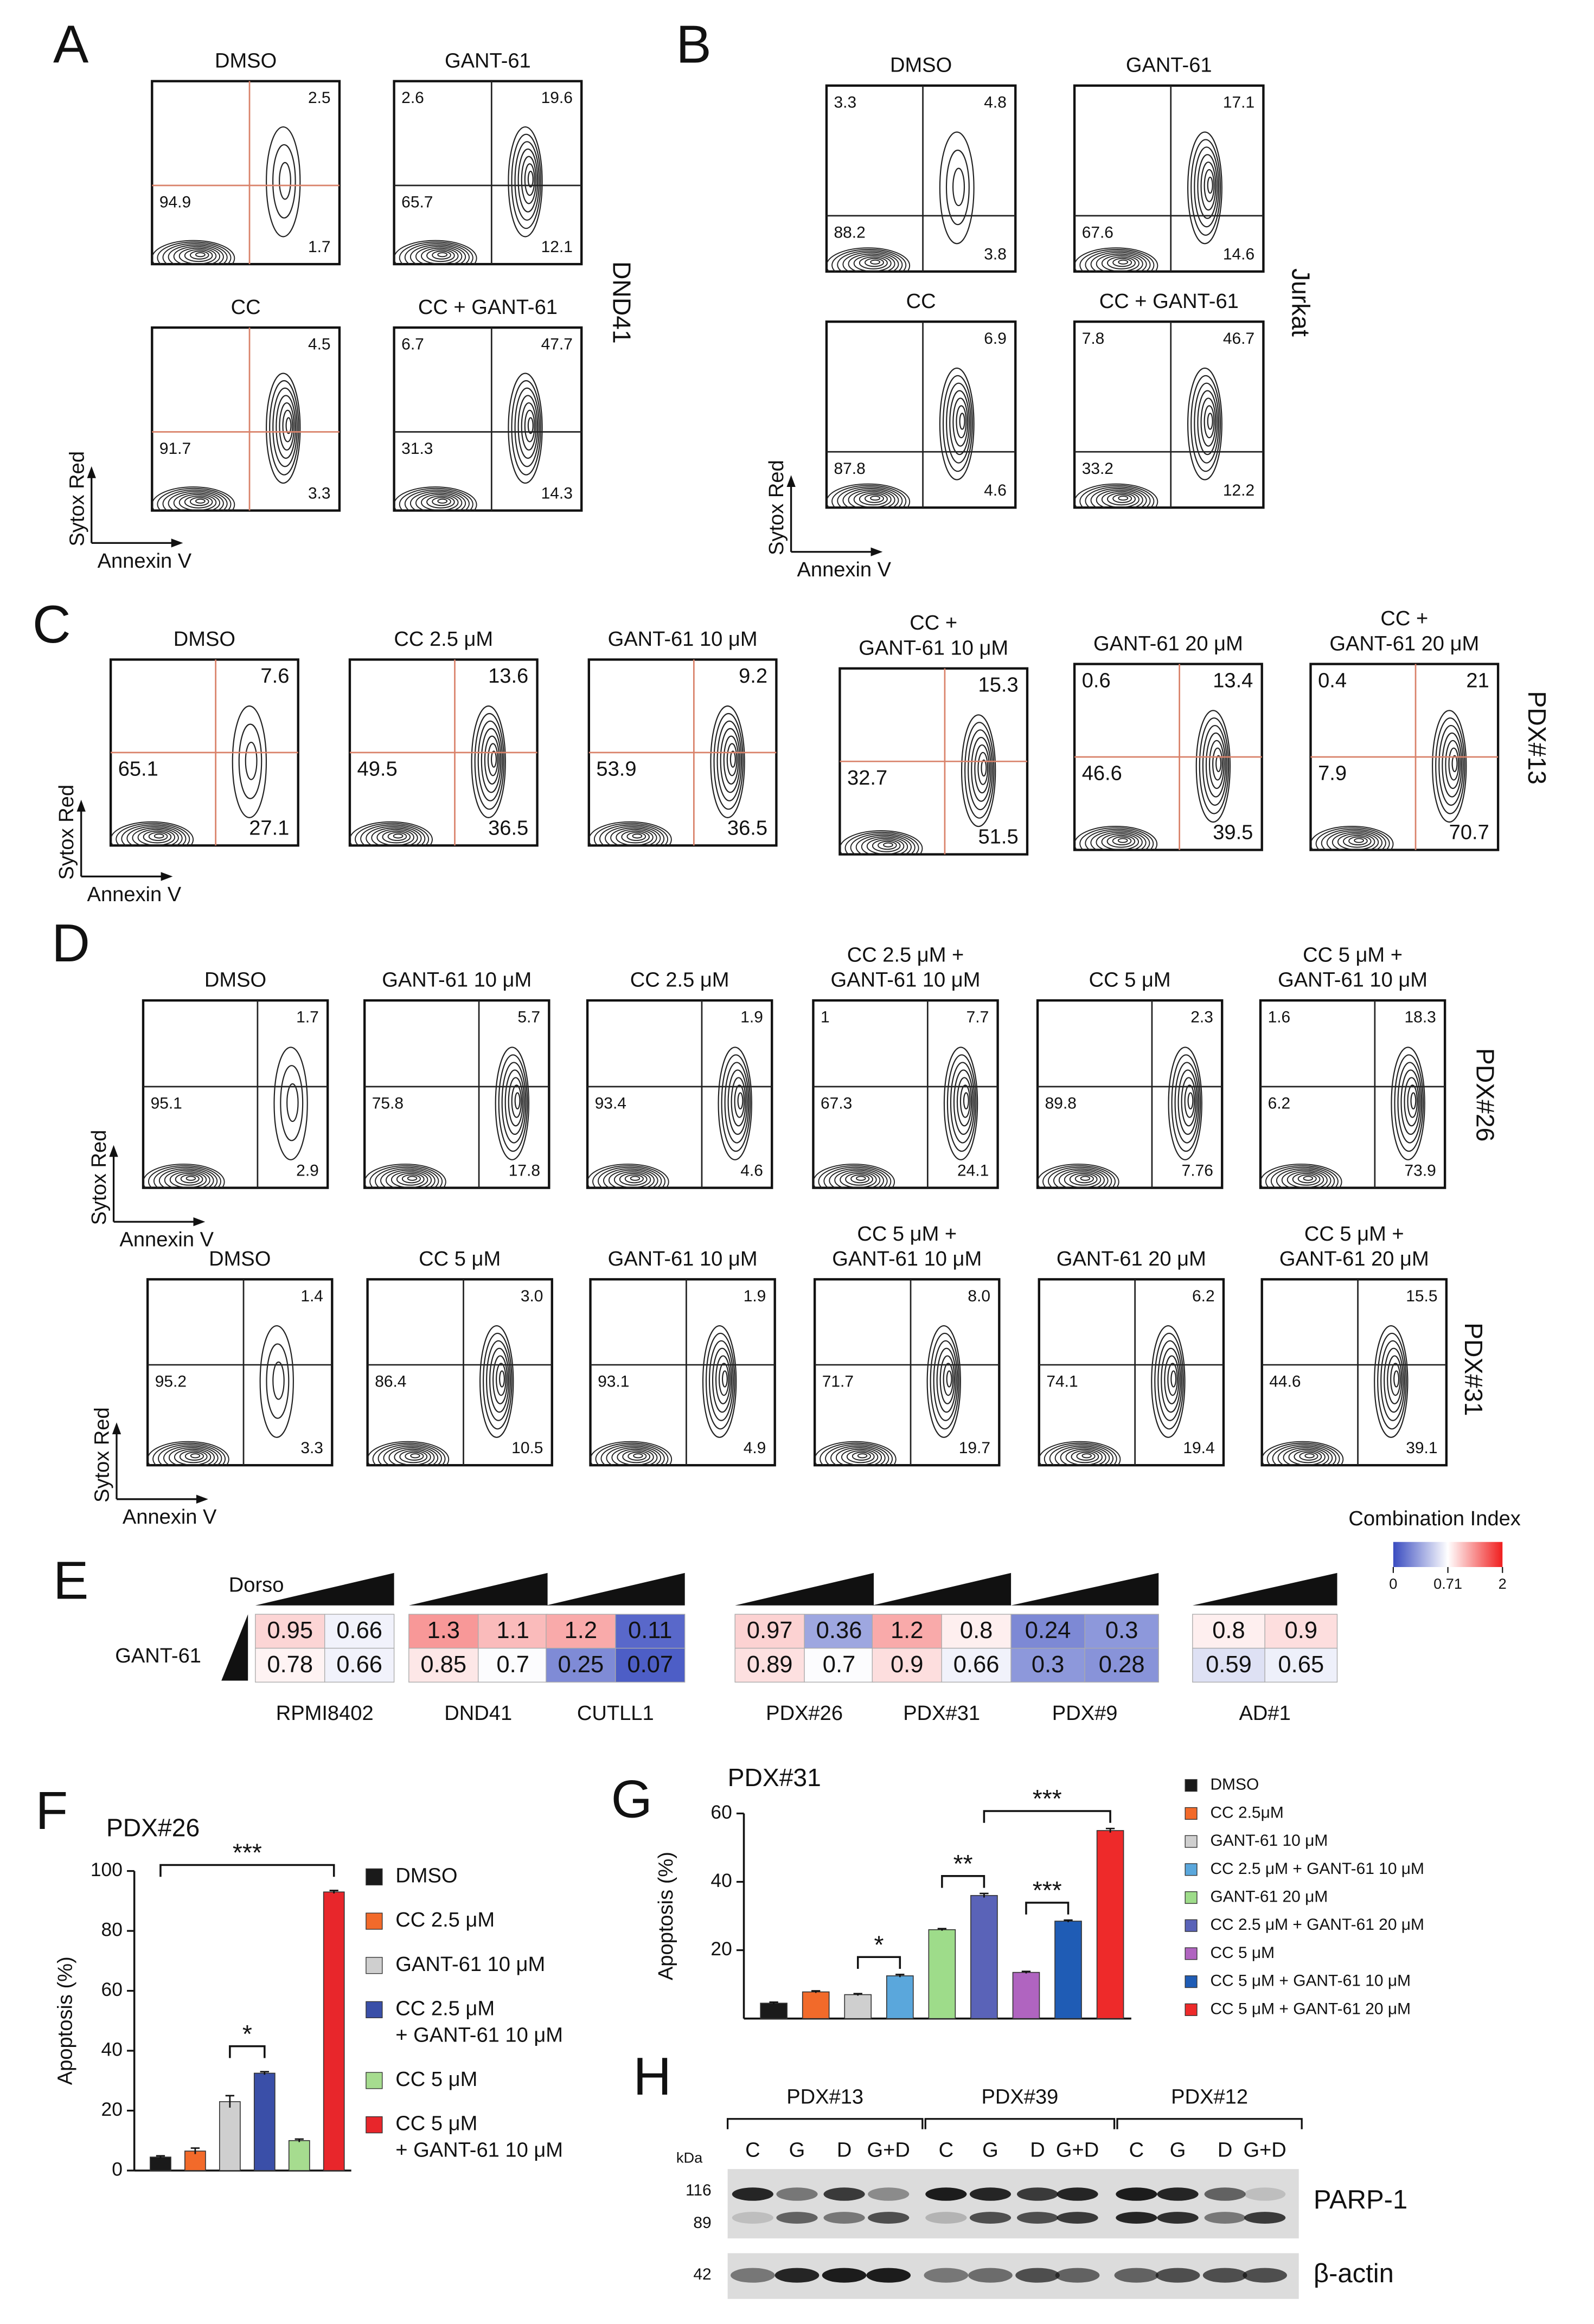 The height and width of the screenshot is (2324, 1594). What do you see at coordinates (934, 623) in the screenshot?
I see `plot-title: CC +` at bounding box center [934, 623].